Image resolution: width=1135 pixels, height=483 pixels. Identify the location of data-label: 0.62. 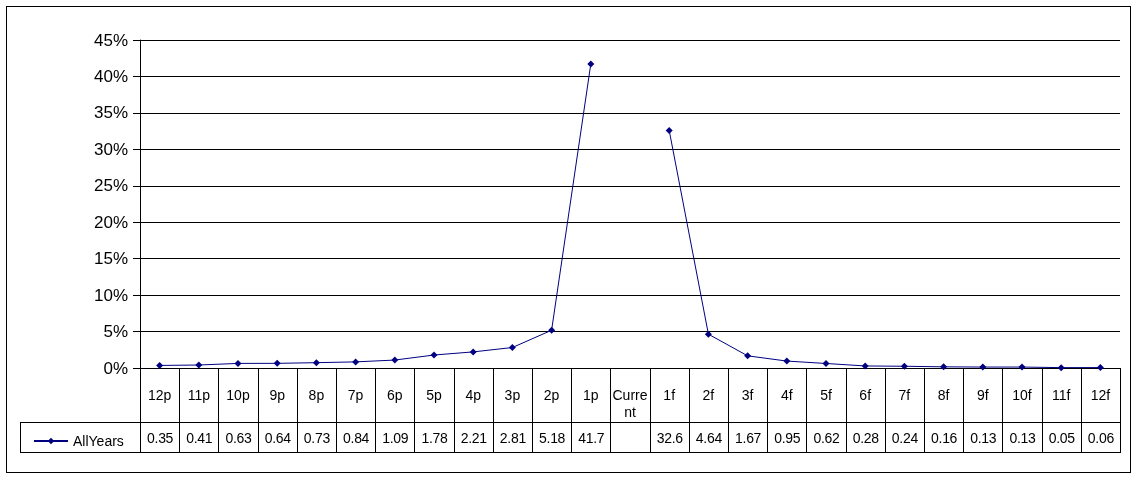
(826, 437).